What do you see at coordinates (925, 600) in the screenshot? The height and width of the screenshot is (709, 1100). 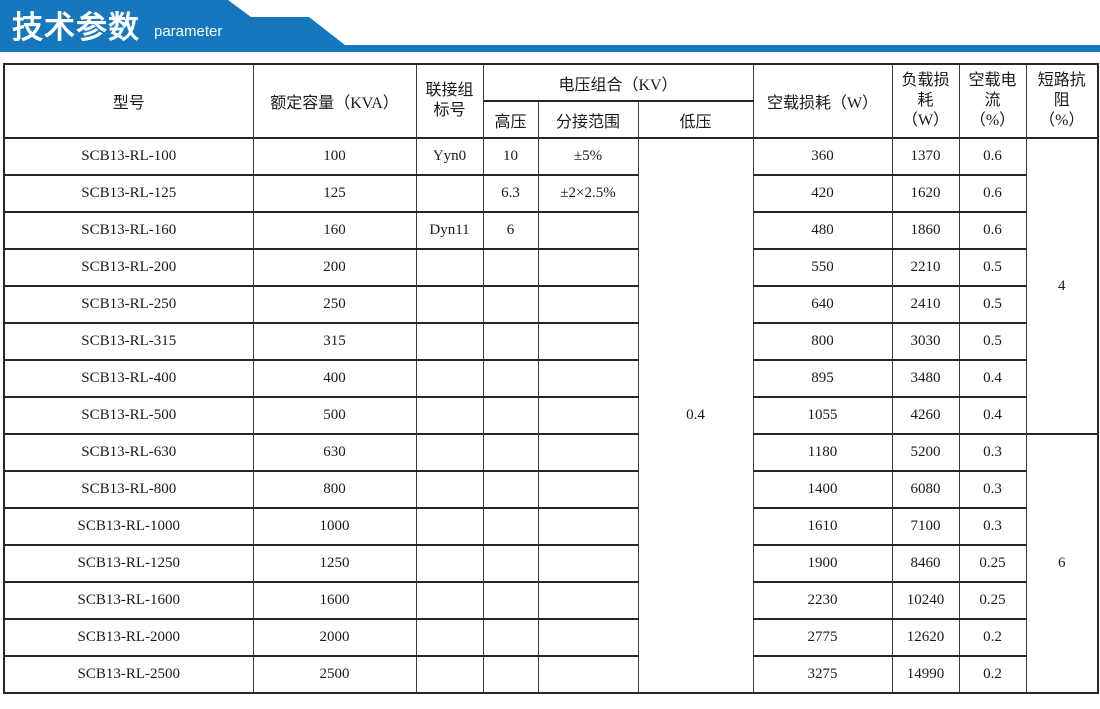 I see `cell-load-loss: 10240` at bounding box center [925, 600].